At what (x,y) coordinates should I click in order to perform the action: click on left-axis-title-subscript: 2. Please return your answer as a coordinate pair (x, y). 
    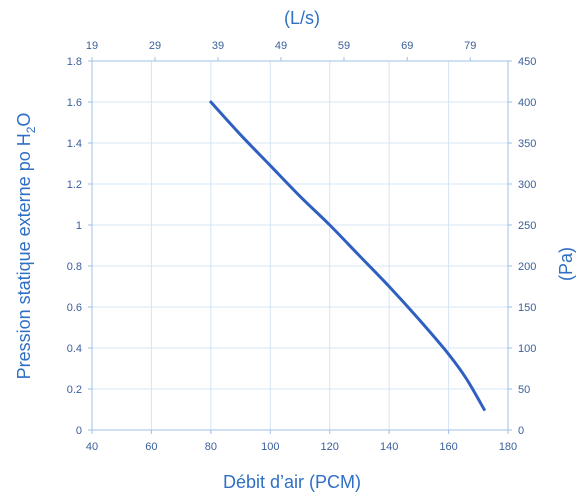
    Looking at the image, I should click on (31, 129).